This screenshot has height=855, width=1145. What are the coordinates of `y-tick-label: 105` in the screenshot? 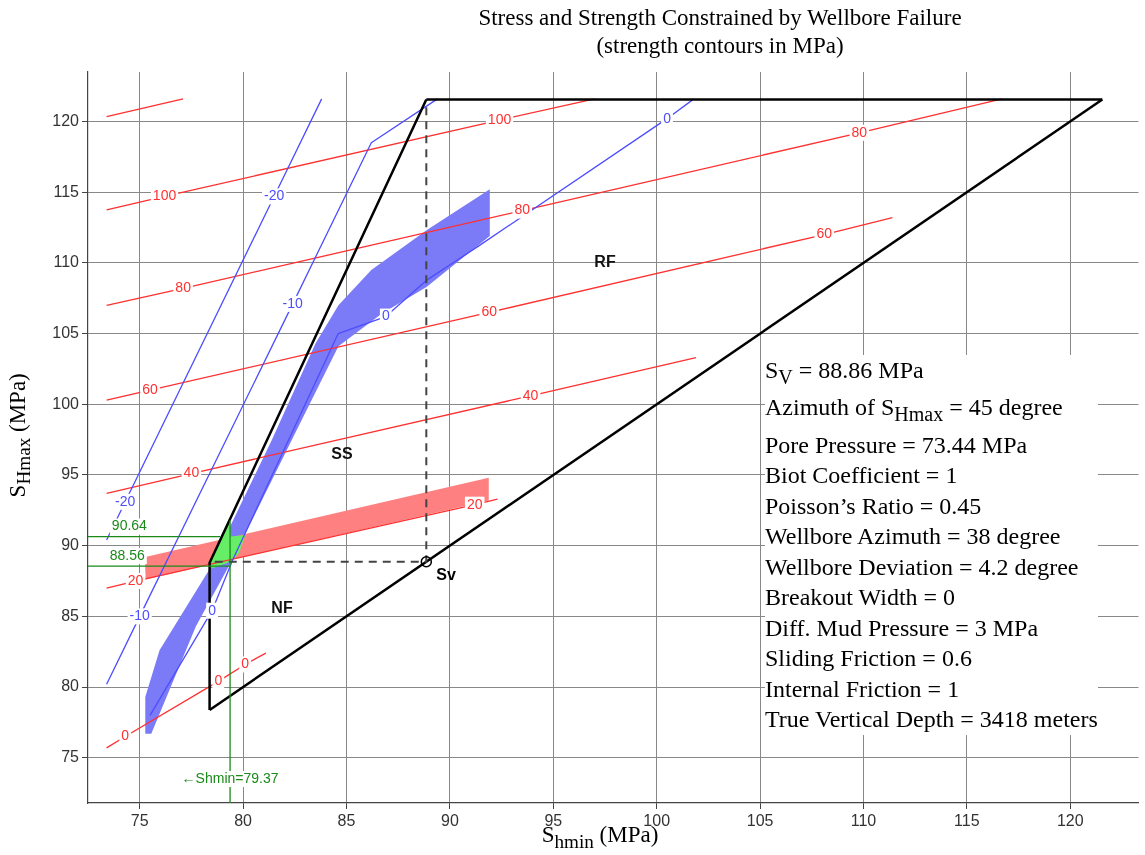 It's located at (66, 332).